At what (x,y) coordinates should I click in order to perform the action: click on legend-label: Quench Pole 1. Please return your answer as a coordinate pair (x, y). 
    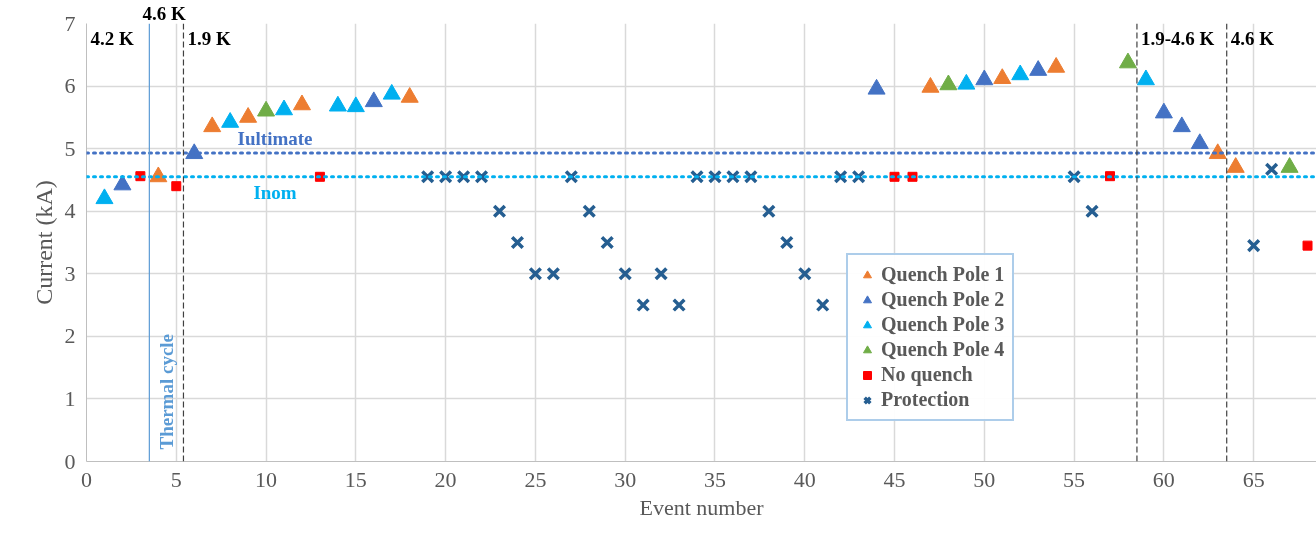
    Looking at the image, I should click on (943, 274).